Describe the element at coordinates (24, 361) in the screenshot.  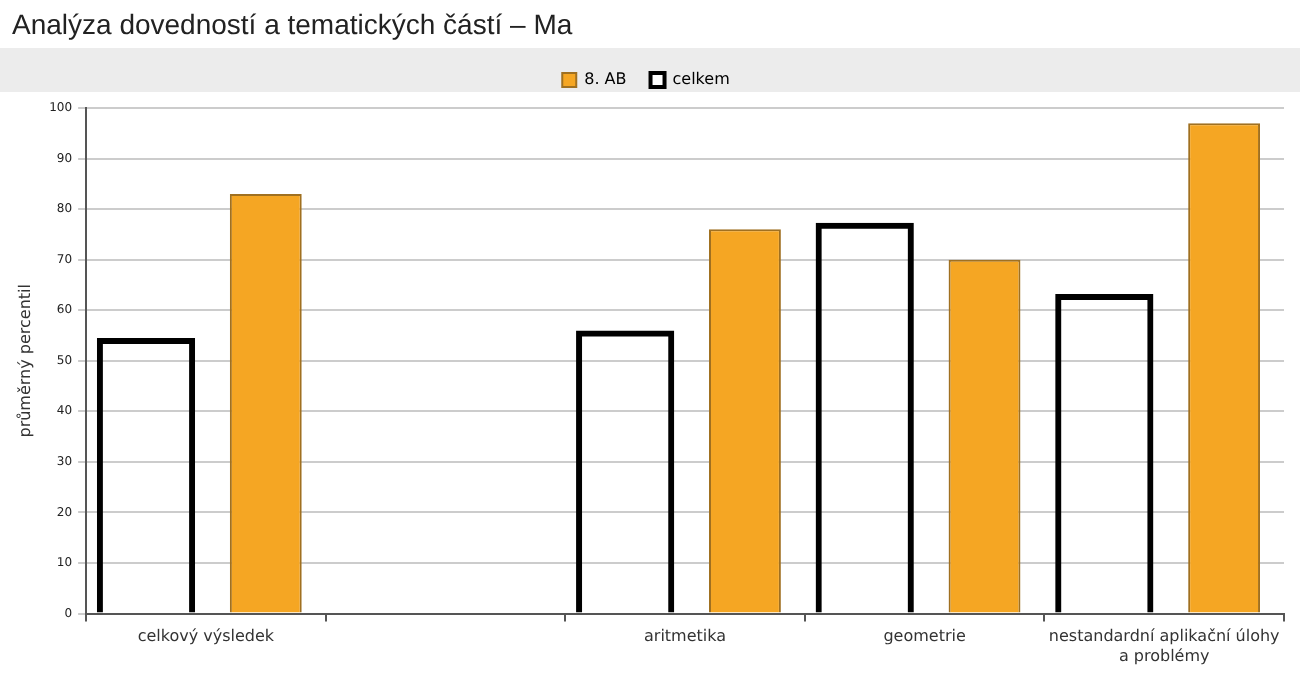
I see `y-axis-title: průměrný percentil` at that location.